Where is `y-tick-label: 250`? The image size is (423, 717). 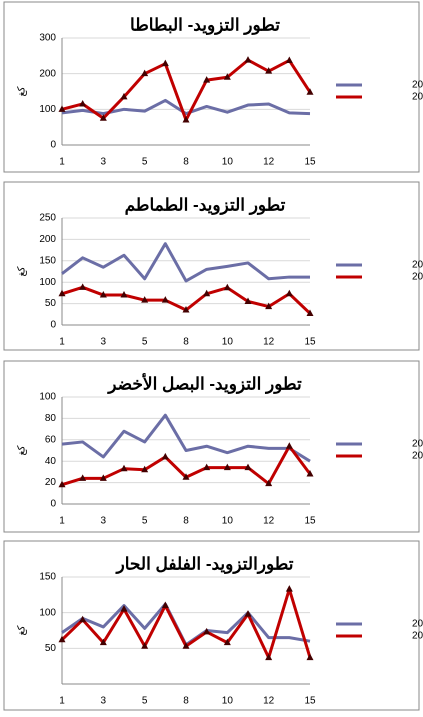
y-tick-label: 250 is located at coordinates (47, 218).